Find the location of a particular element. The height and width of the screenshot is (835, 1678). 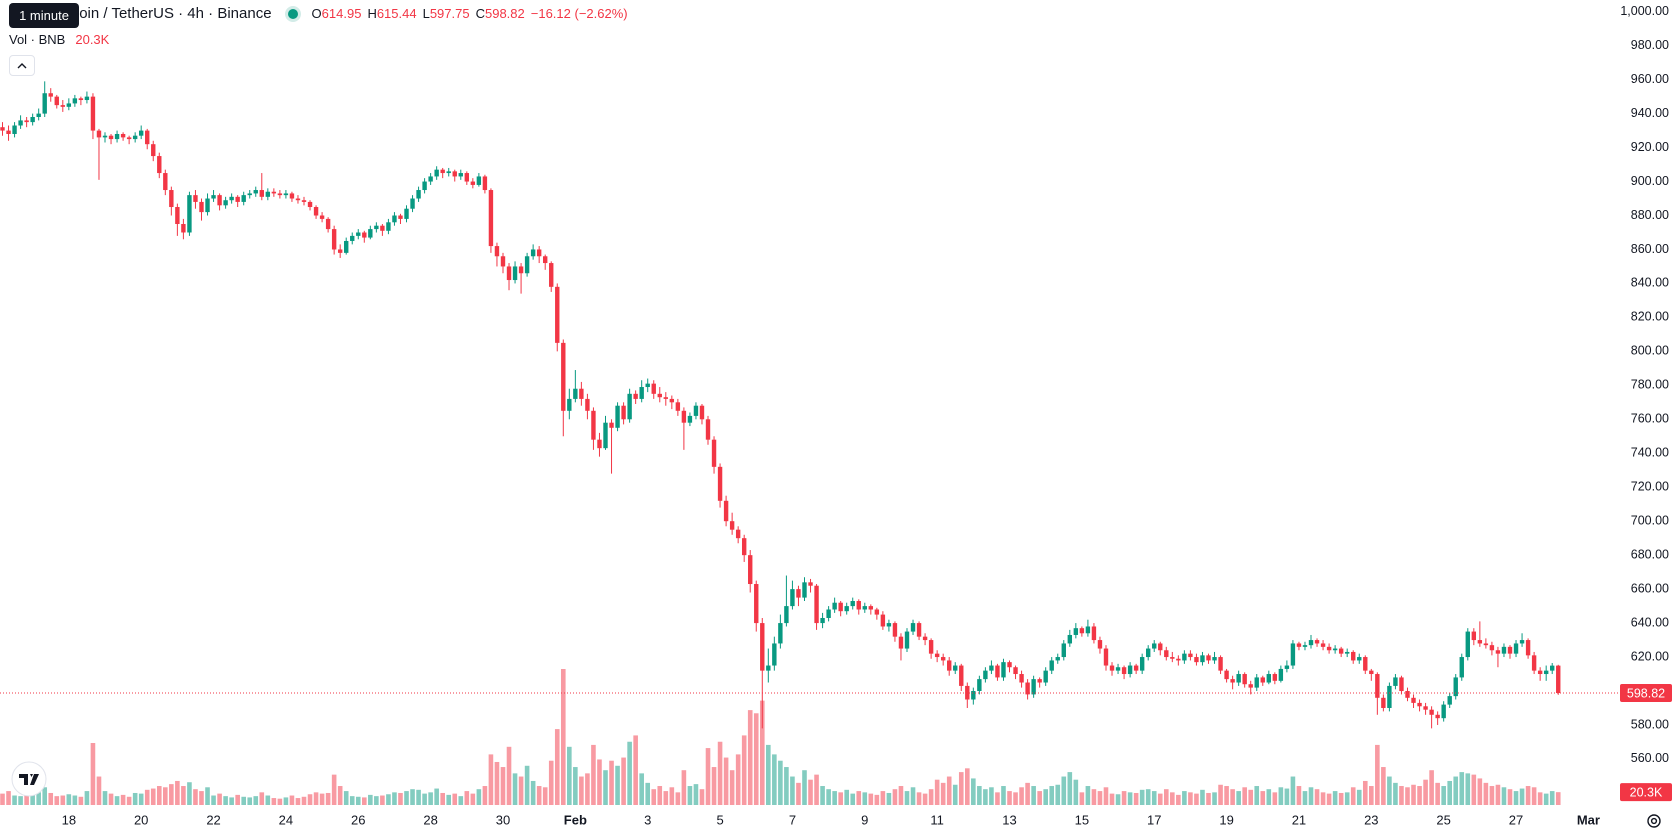

chevron-icon is located at coordinates (22, 66).